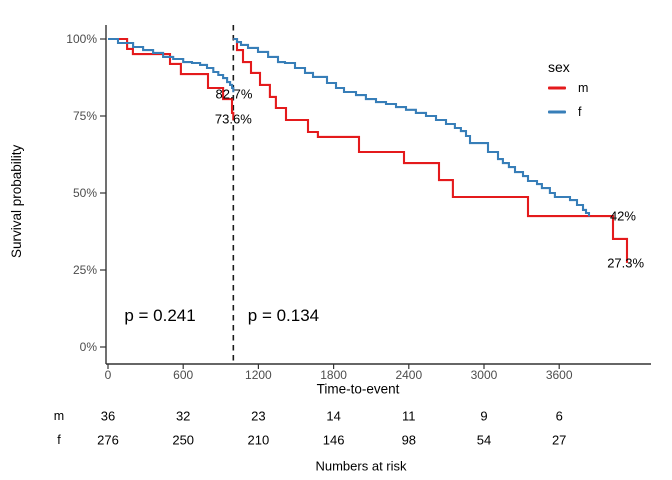  I want to click on x-tick-label: 1800, so click(333, 375).